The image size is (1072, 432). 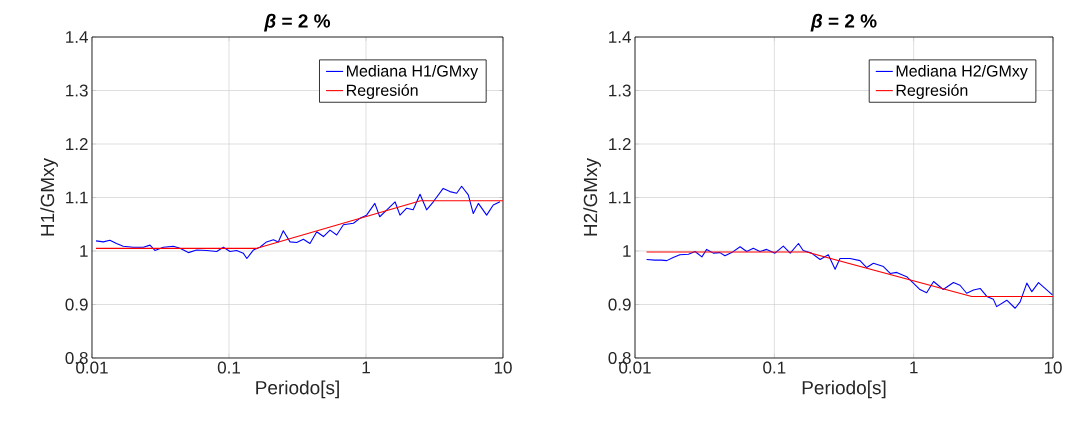 What do you see at coordinates (412, 72) in the screenshot?
I see `legend-label: Mediana H1/GMxy` at bounding box center [412, 72].